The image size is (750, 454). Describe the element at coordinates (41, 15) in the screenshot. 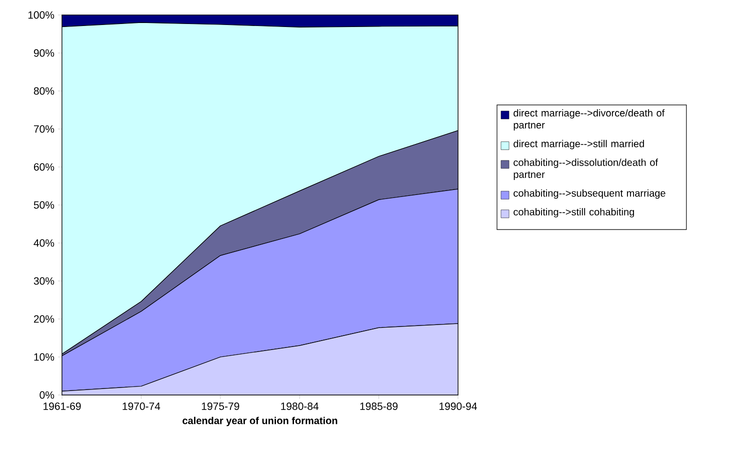

I see `y-tick-label: 100%` at that location.